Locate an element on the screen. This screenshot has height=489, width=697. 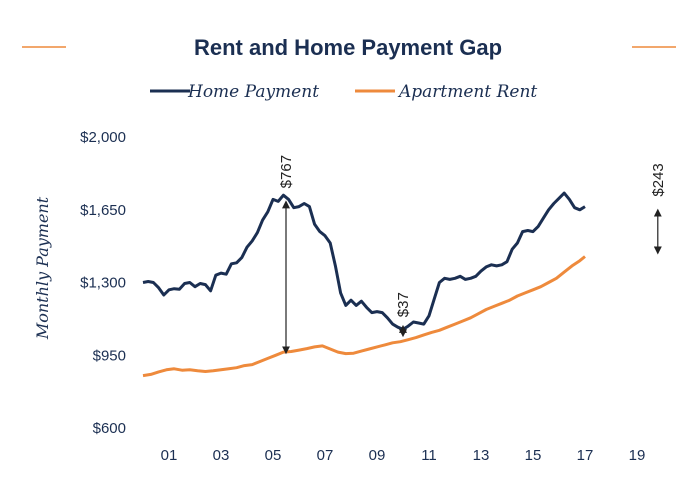
y-tick-label: $1,300 is located at coordinates (103, 283).